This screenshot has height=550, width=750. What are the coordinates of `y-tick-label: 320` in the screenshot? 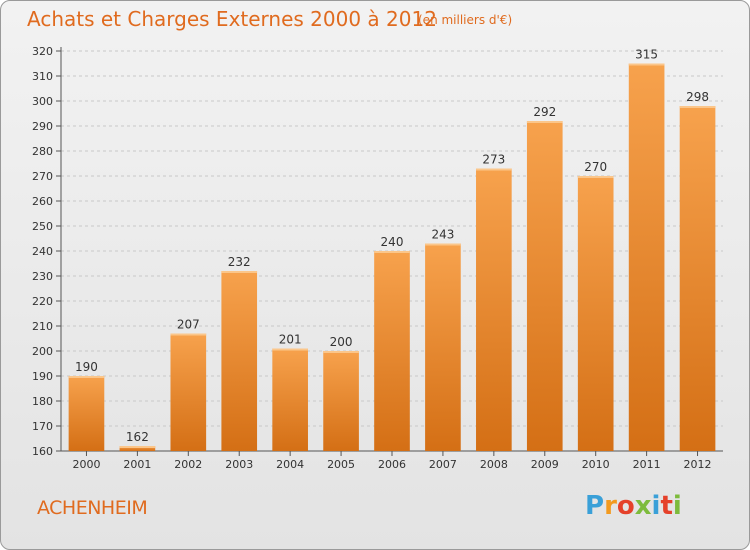 It's located at (42, 51).